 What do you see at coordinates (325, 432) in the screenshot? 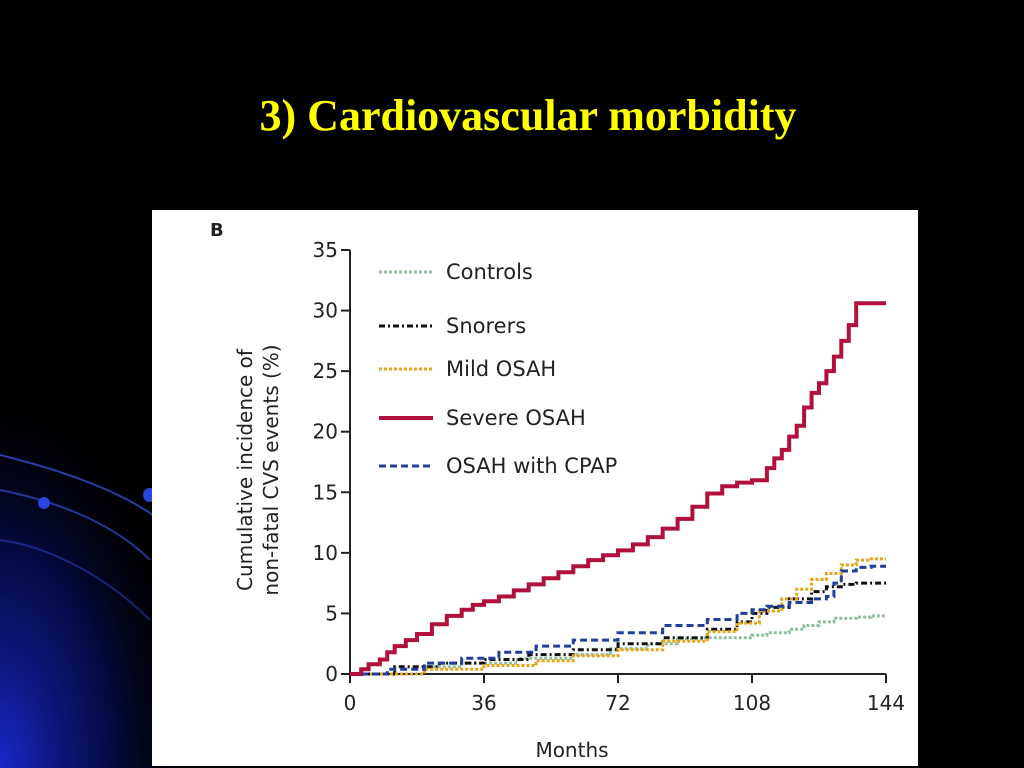
I see `y-tick-label: 20` at bounding box center [325, 432].